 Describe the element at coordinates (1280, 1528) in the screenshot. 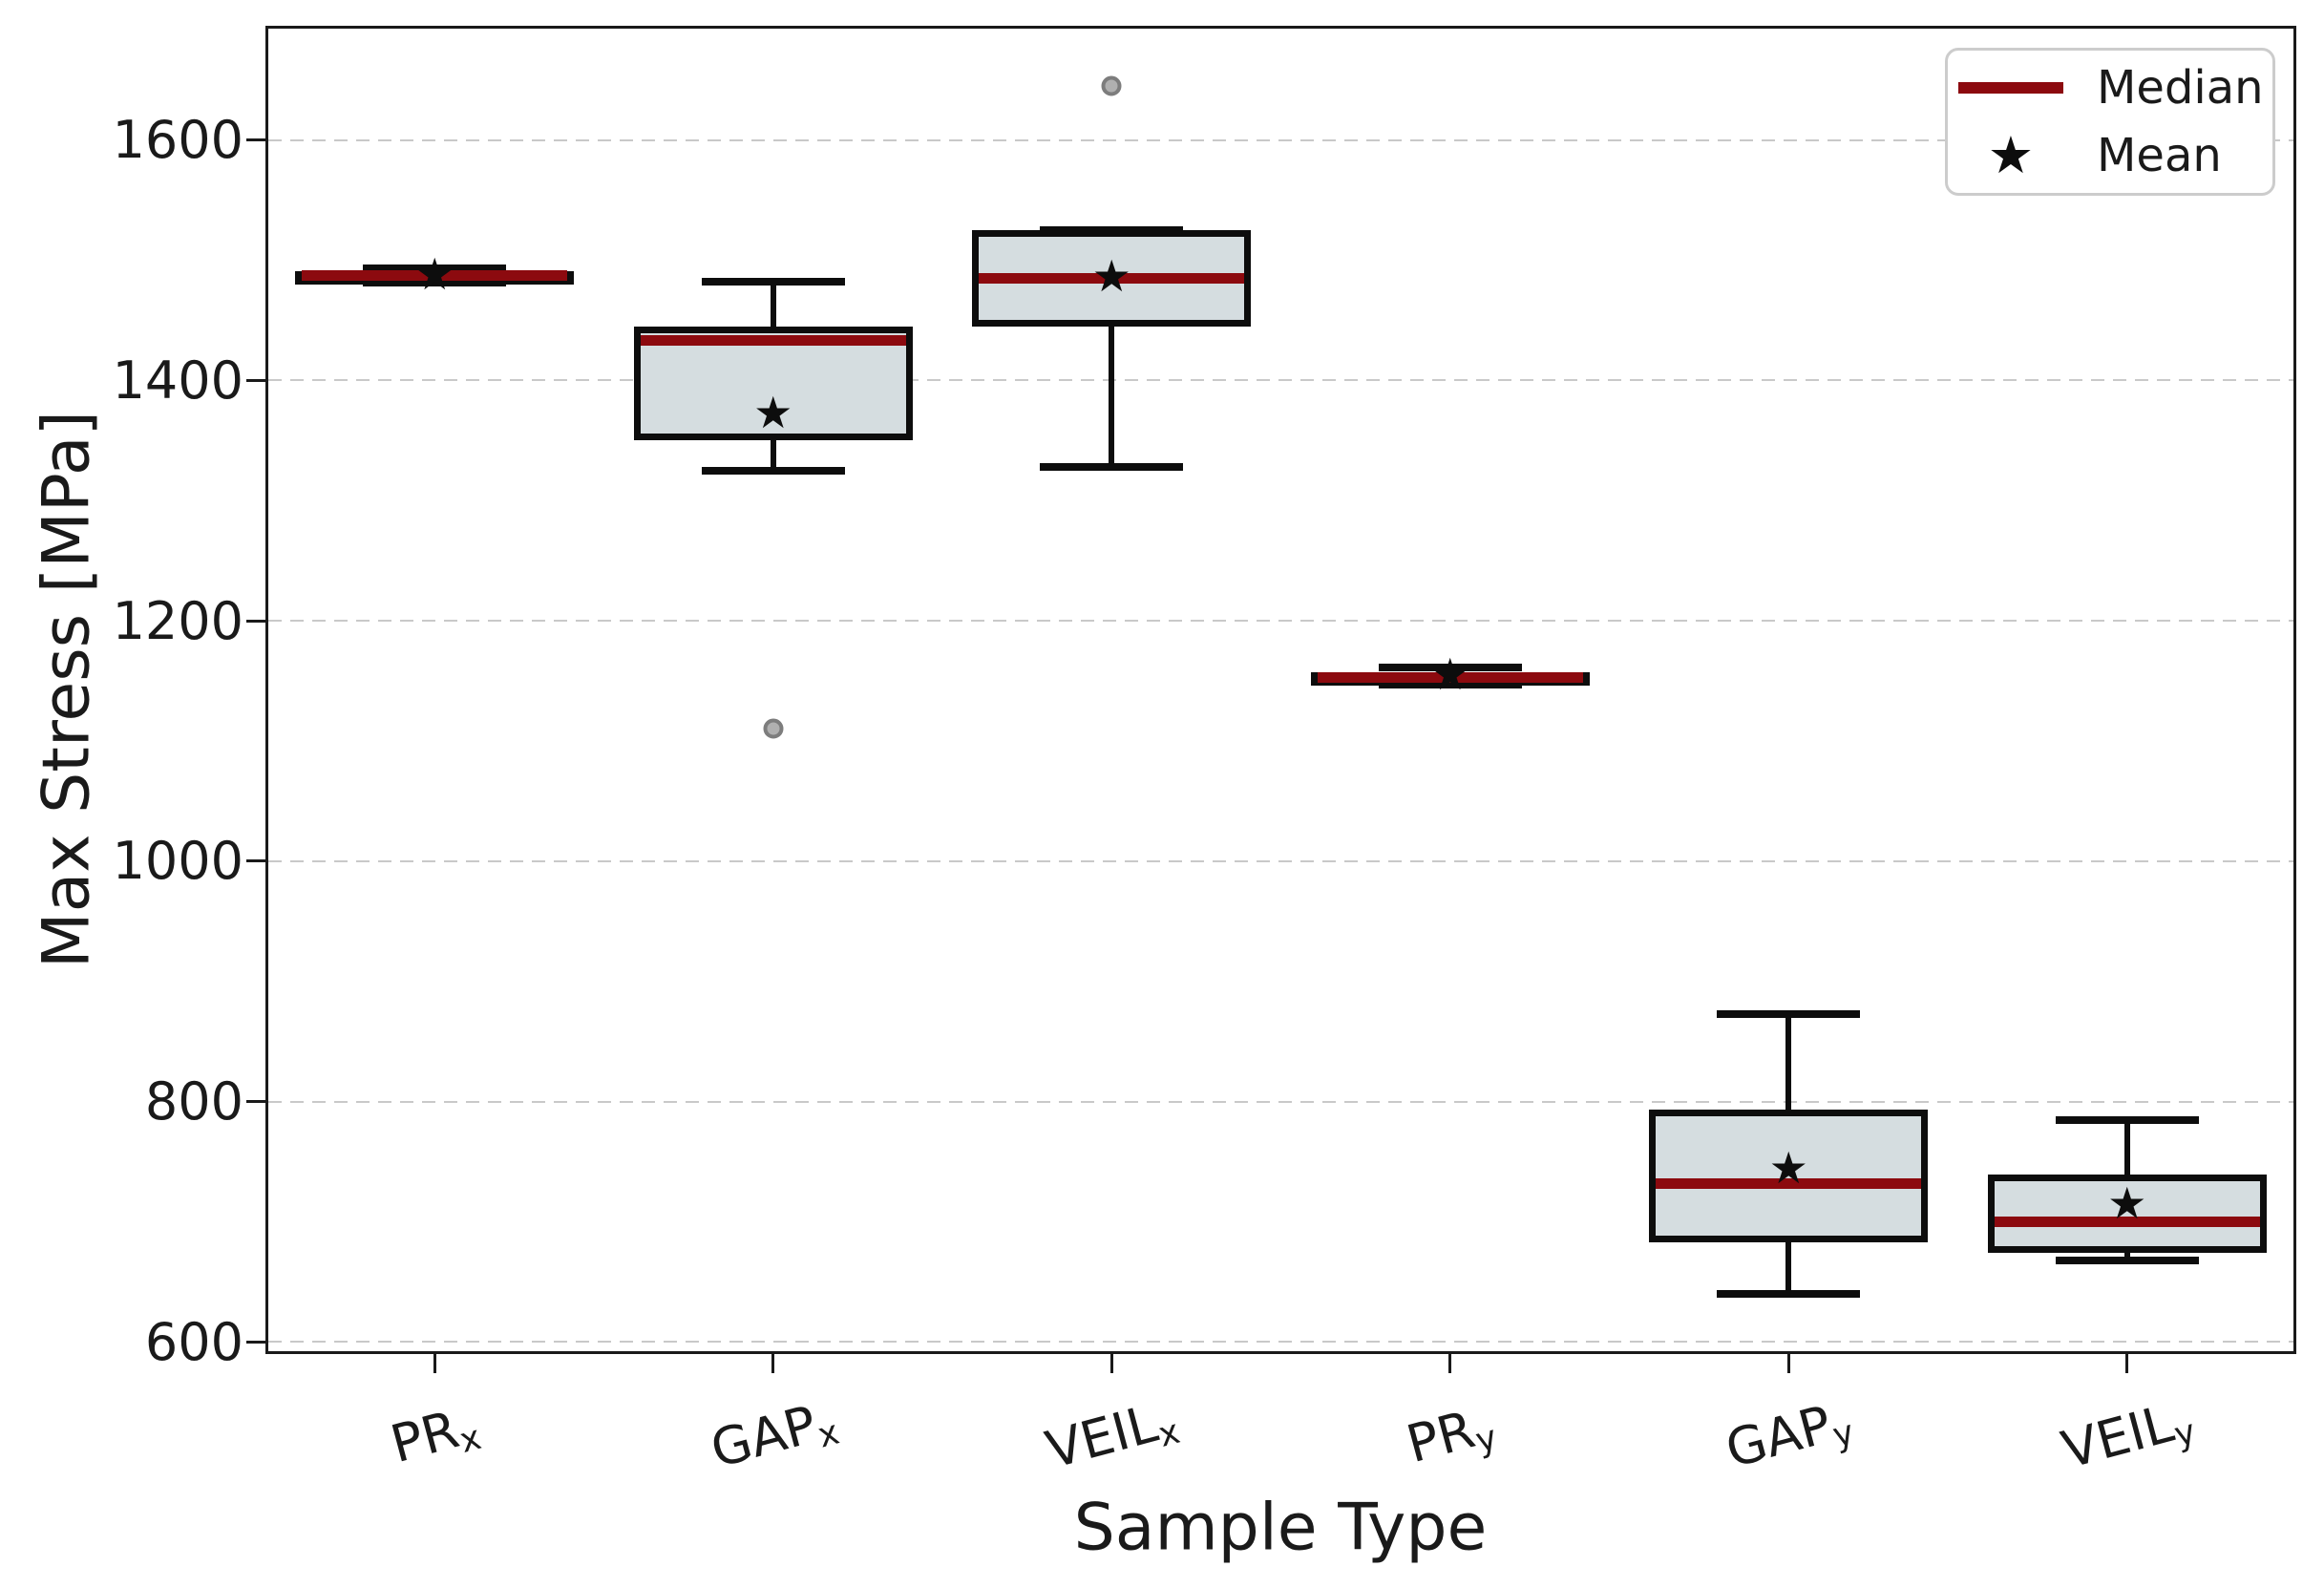

I see `x-axis-title: Sample Type` at that location.